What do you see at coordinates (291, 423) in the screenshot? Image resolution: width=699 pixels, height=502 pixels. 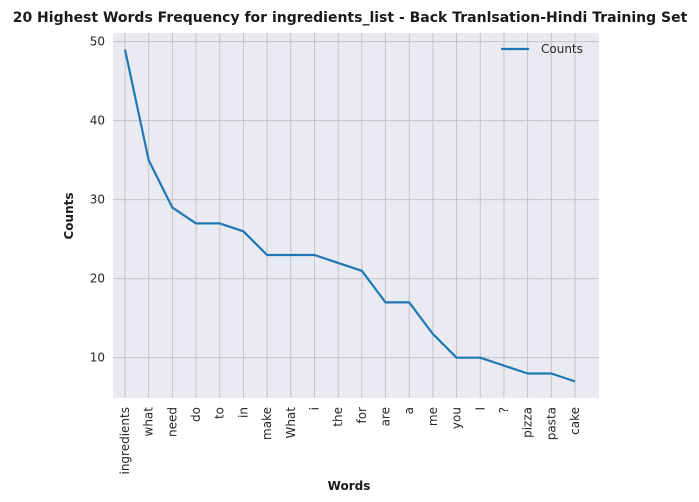 I see `x-tick-label: What` at bounding box center [291, 423].